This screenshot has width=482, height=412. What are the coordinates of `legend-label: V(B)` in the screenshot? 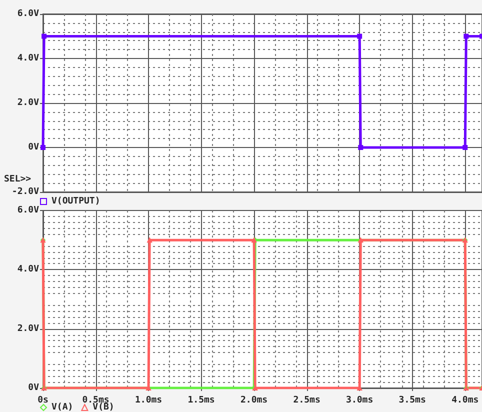 It's located at (103, 407).